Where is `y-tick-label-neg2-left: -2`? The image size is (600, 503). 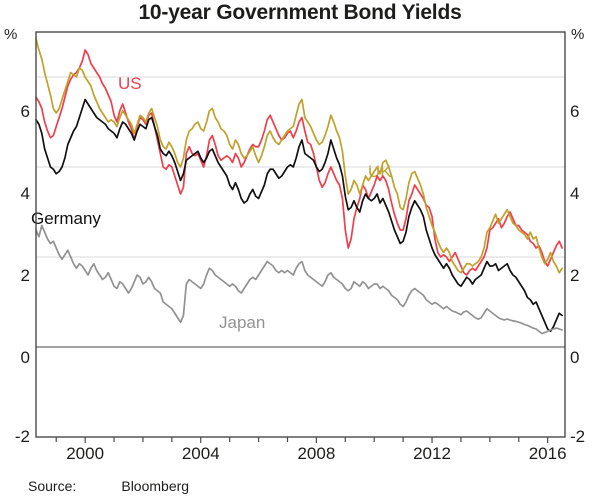
y-tick-label-neg2-left: -2 is located at coordinates (22, 436).